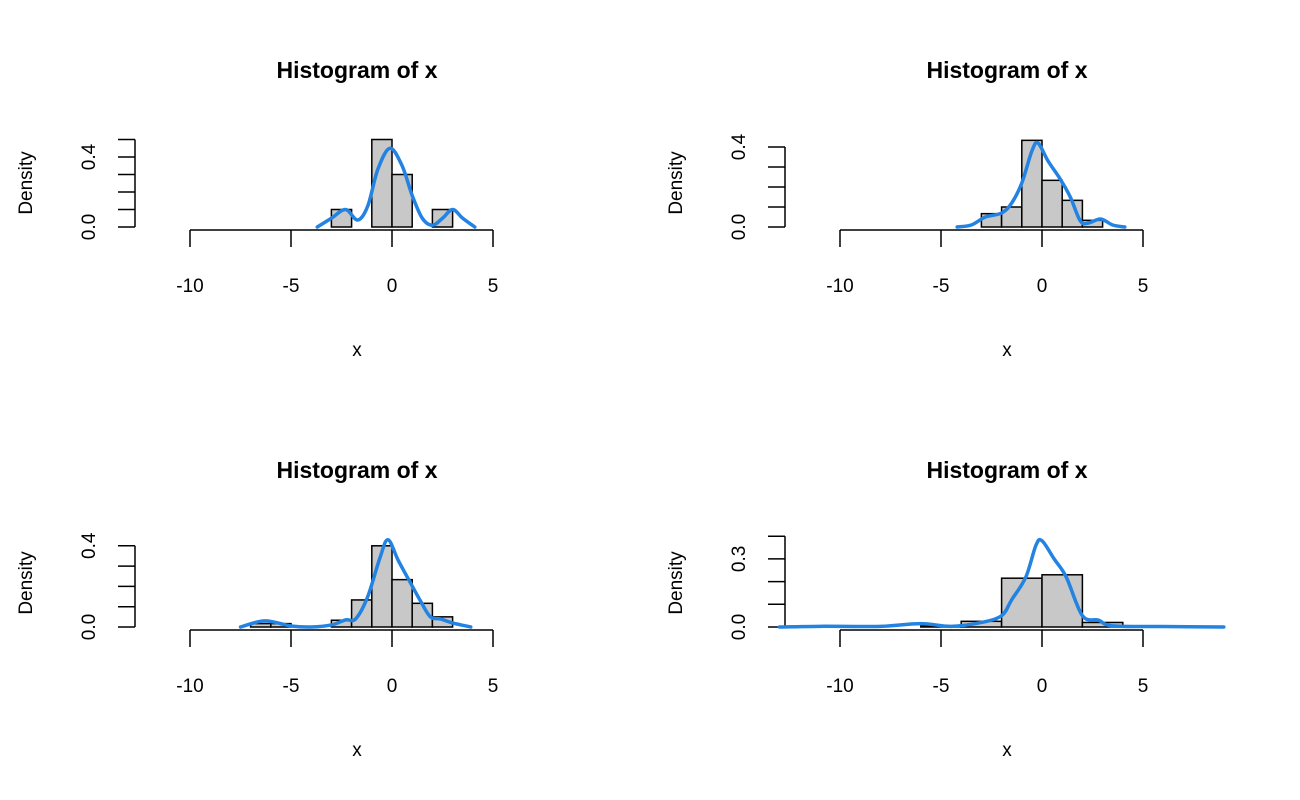  Describe the element at coordinates (907, 209) in the screenshot. I see `histogram-panel-2: Histogram of x x Density -10 -5 0 5 0.0 0.4` at that location.